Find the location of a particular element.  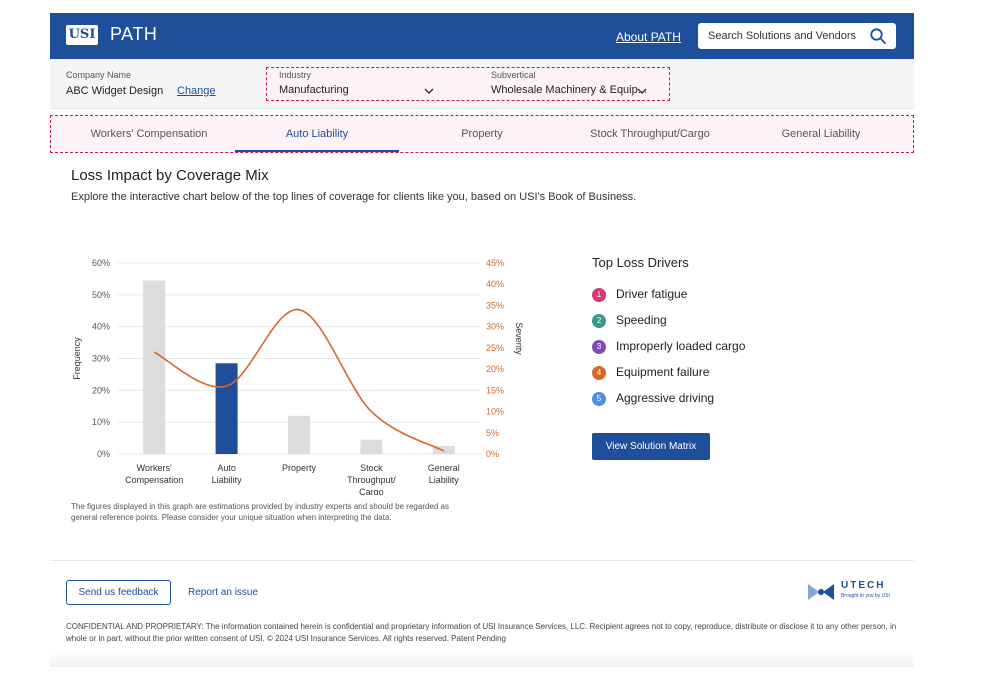

search-box is located at coordinates (797, 36).